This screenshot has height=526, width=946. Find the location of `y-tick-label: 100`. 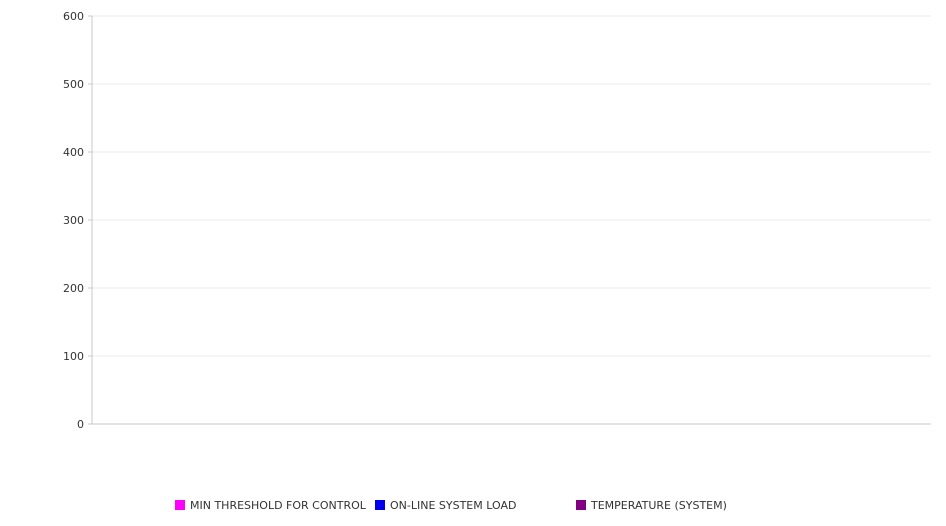

y-tick-label: 100 is located at coordinates (73, 356).